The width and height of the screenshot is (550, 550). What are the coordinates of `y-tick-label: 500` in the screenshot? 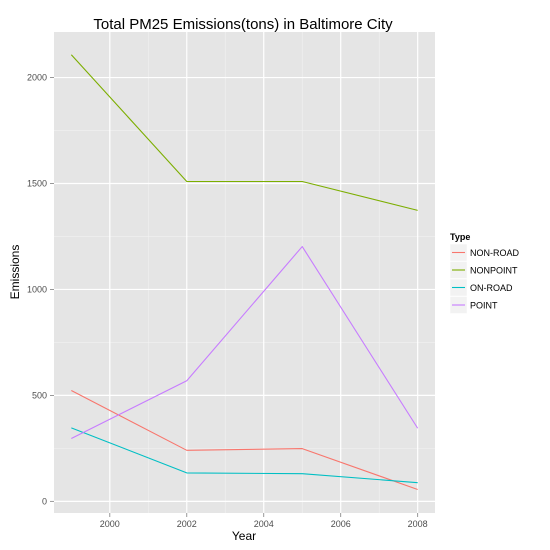 It's located at (39, 395).